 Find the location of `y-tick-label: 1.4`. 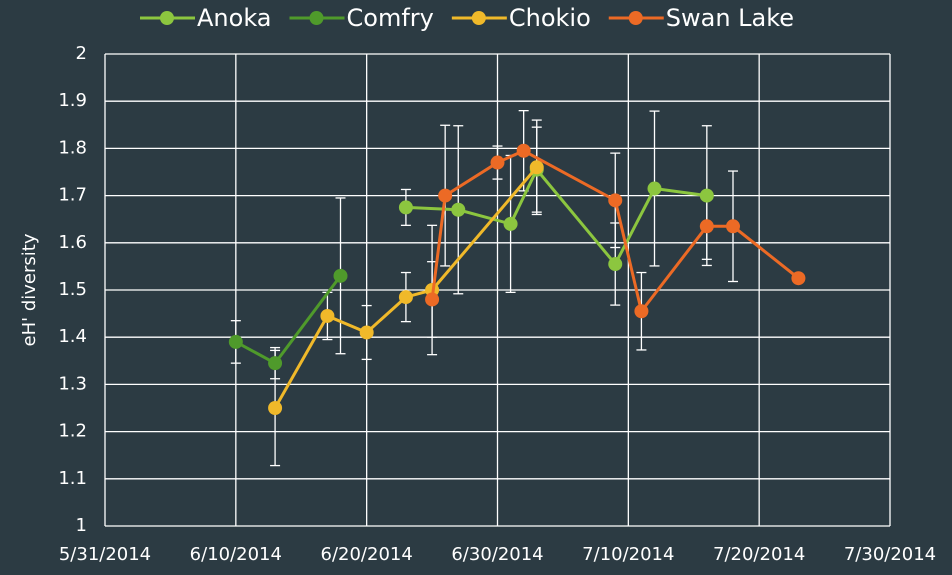

y-tick-label: 1.4 is located at coordinates (72, 336).